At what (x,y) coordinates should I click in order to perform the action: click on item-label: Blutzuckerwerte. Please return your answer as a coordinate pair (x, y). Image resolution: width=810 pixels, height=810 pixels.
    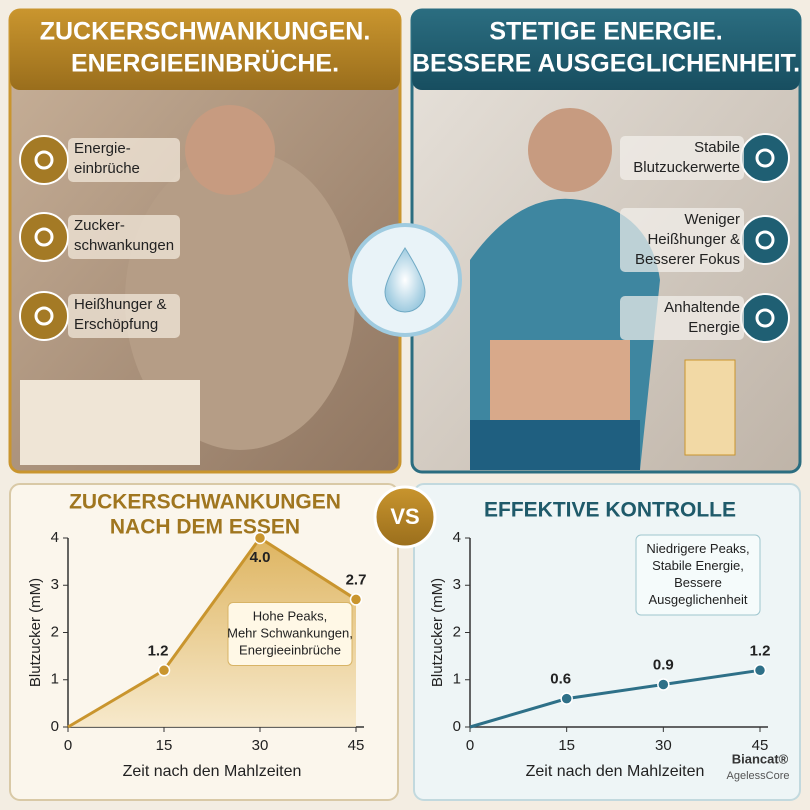
    Looking at the image, I should click on (686, 167).